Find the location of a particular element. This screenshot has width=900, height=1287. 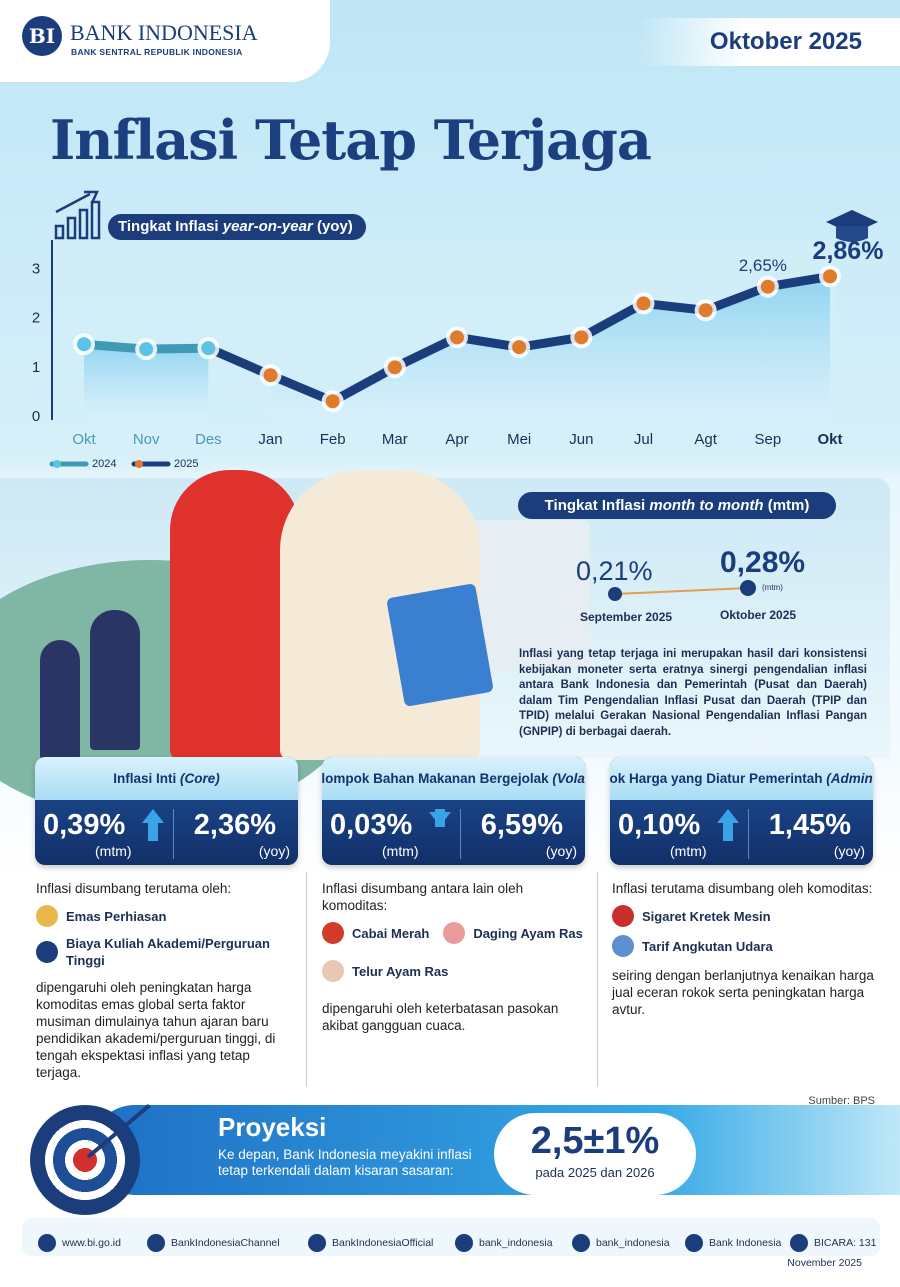

yoy-unit: (yoy) is located at coordinates (274, 851).